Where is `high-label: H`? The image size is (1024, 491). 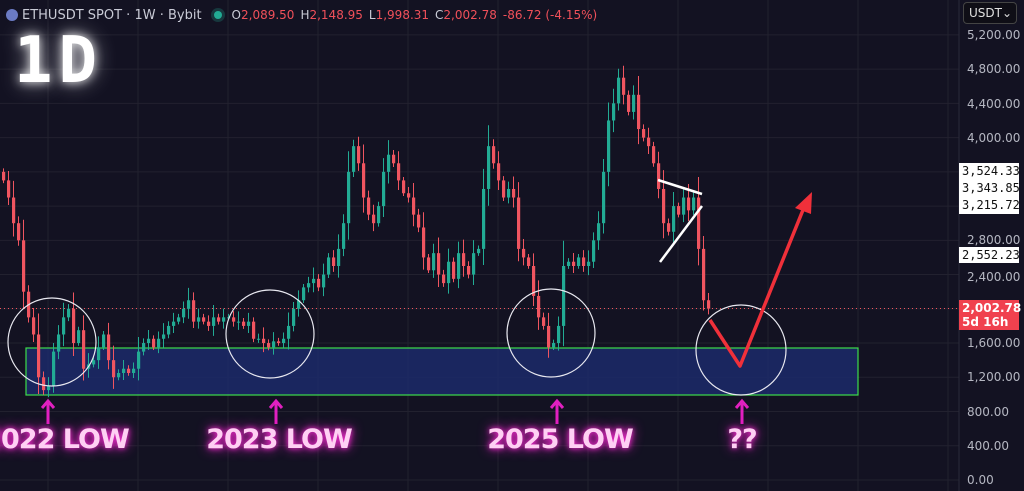 high-label: H is located at coordinates (305, 15).